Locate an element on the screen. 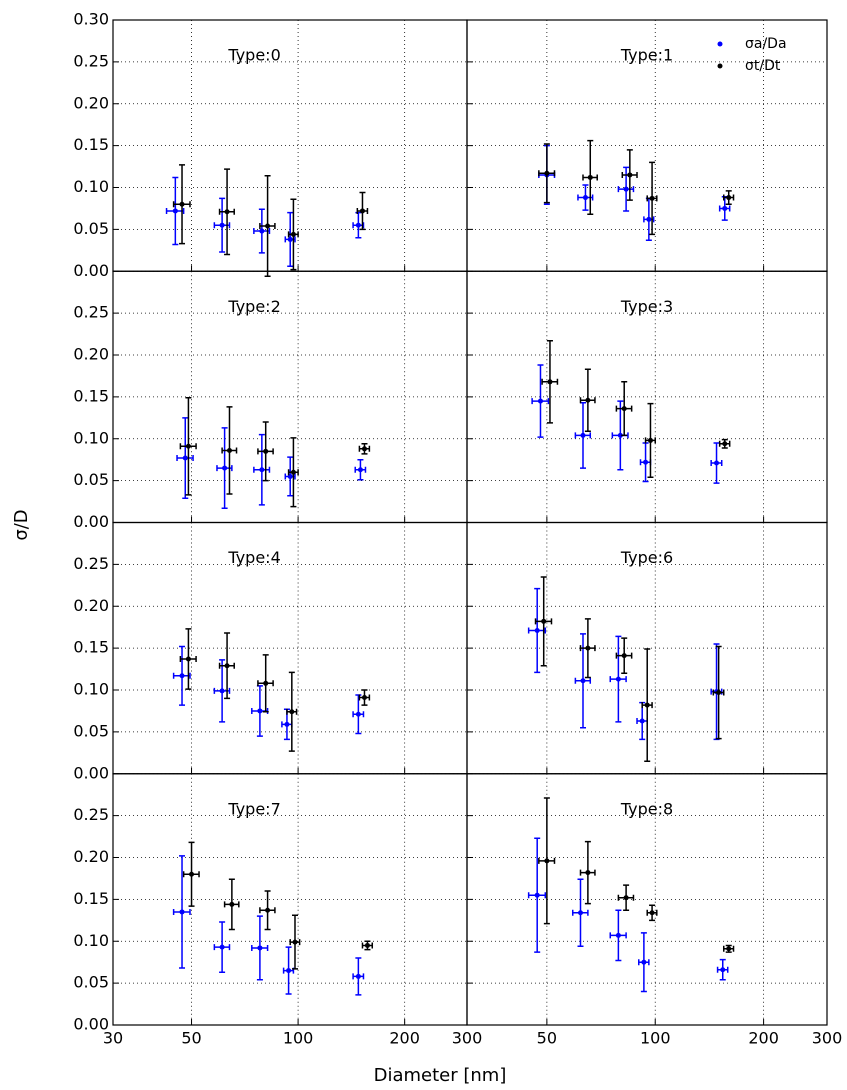  panel-title: Type:2 is located at coordinates (253, 306).